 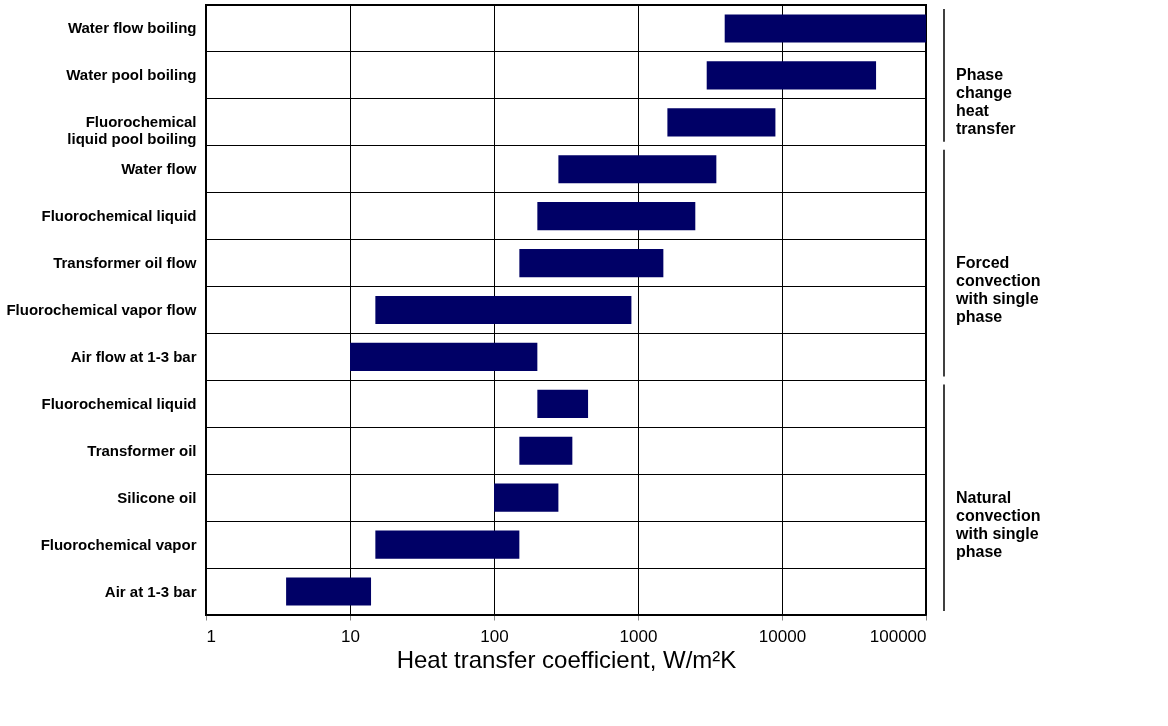 What do you see at coordinates (898, 636) in the screenshot?
I see `x-tick-label: 100000` at bounding box center [898, 636].